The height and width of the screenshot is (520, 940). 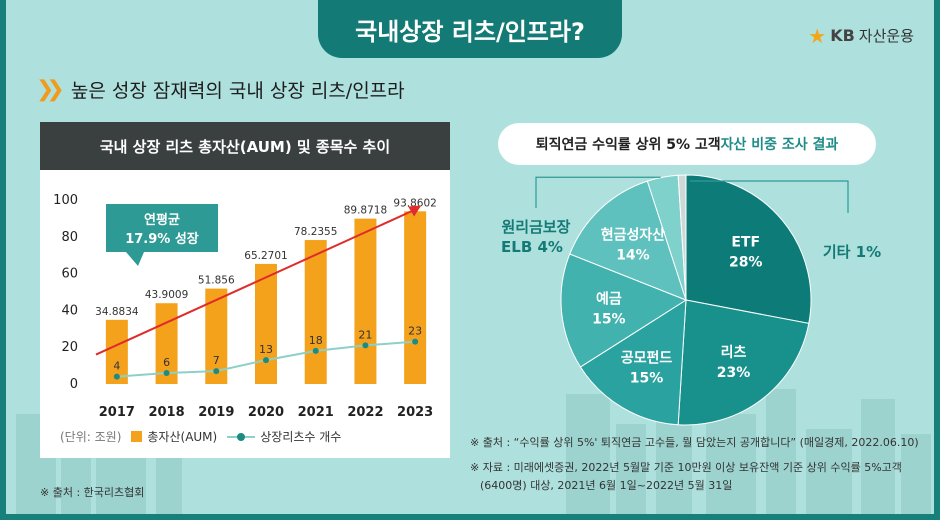 What do you see at coordinates (817, 35) in the screenshot?
I see `kb-star-icon: ★` at bounding box center [817, 35].